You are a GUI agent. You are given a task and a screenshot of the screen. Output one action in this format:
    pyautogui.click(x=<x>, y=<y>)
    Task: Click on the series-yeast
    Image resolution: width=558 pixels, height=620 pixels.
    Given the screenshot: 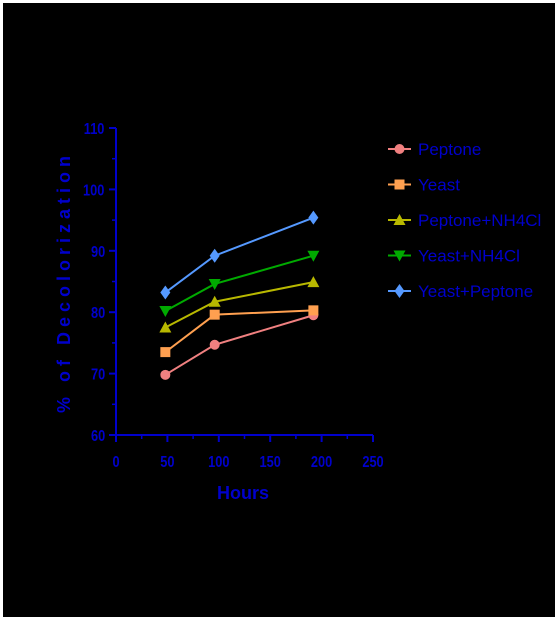 What is the action you would take?
    pyautogui.click(x=239, y=331)
    